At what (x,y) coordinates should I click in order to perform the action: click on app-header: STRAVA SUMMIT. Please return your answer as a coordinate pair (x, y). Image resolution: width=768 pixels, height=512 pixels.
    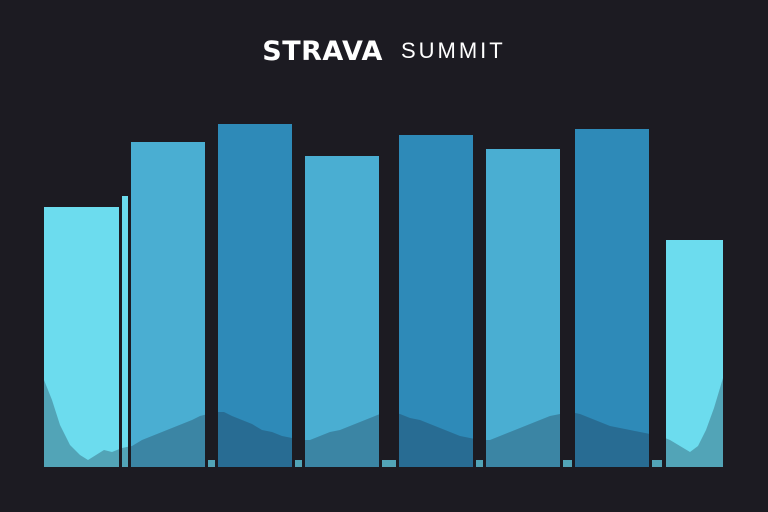
    Looking at the image, I should click on (384, 51).